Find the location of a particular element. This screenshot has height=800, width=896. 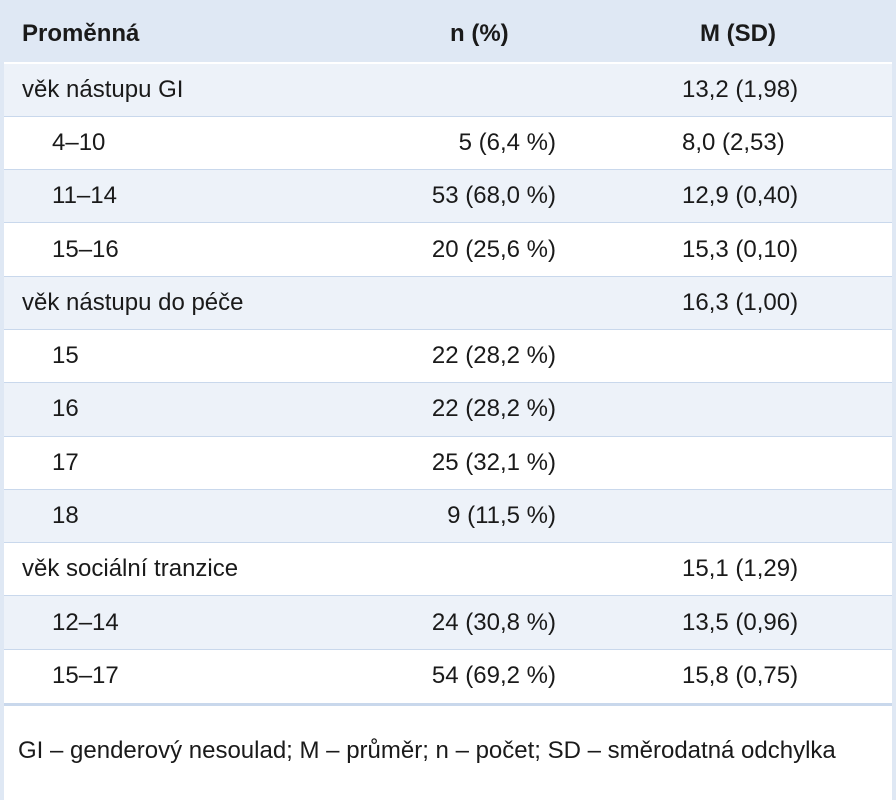

row-mean-sd: 15,3 (0,10) is located at coordinates (743, 249).